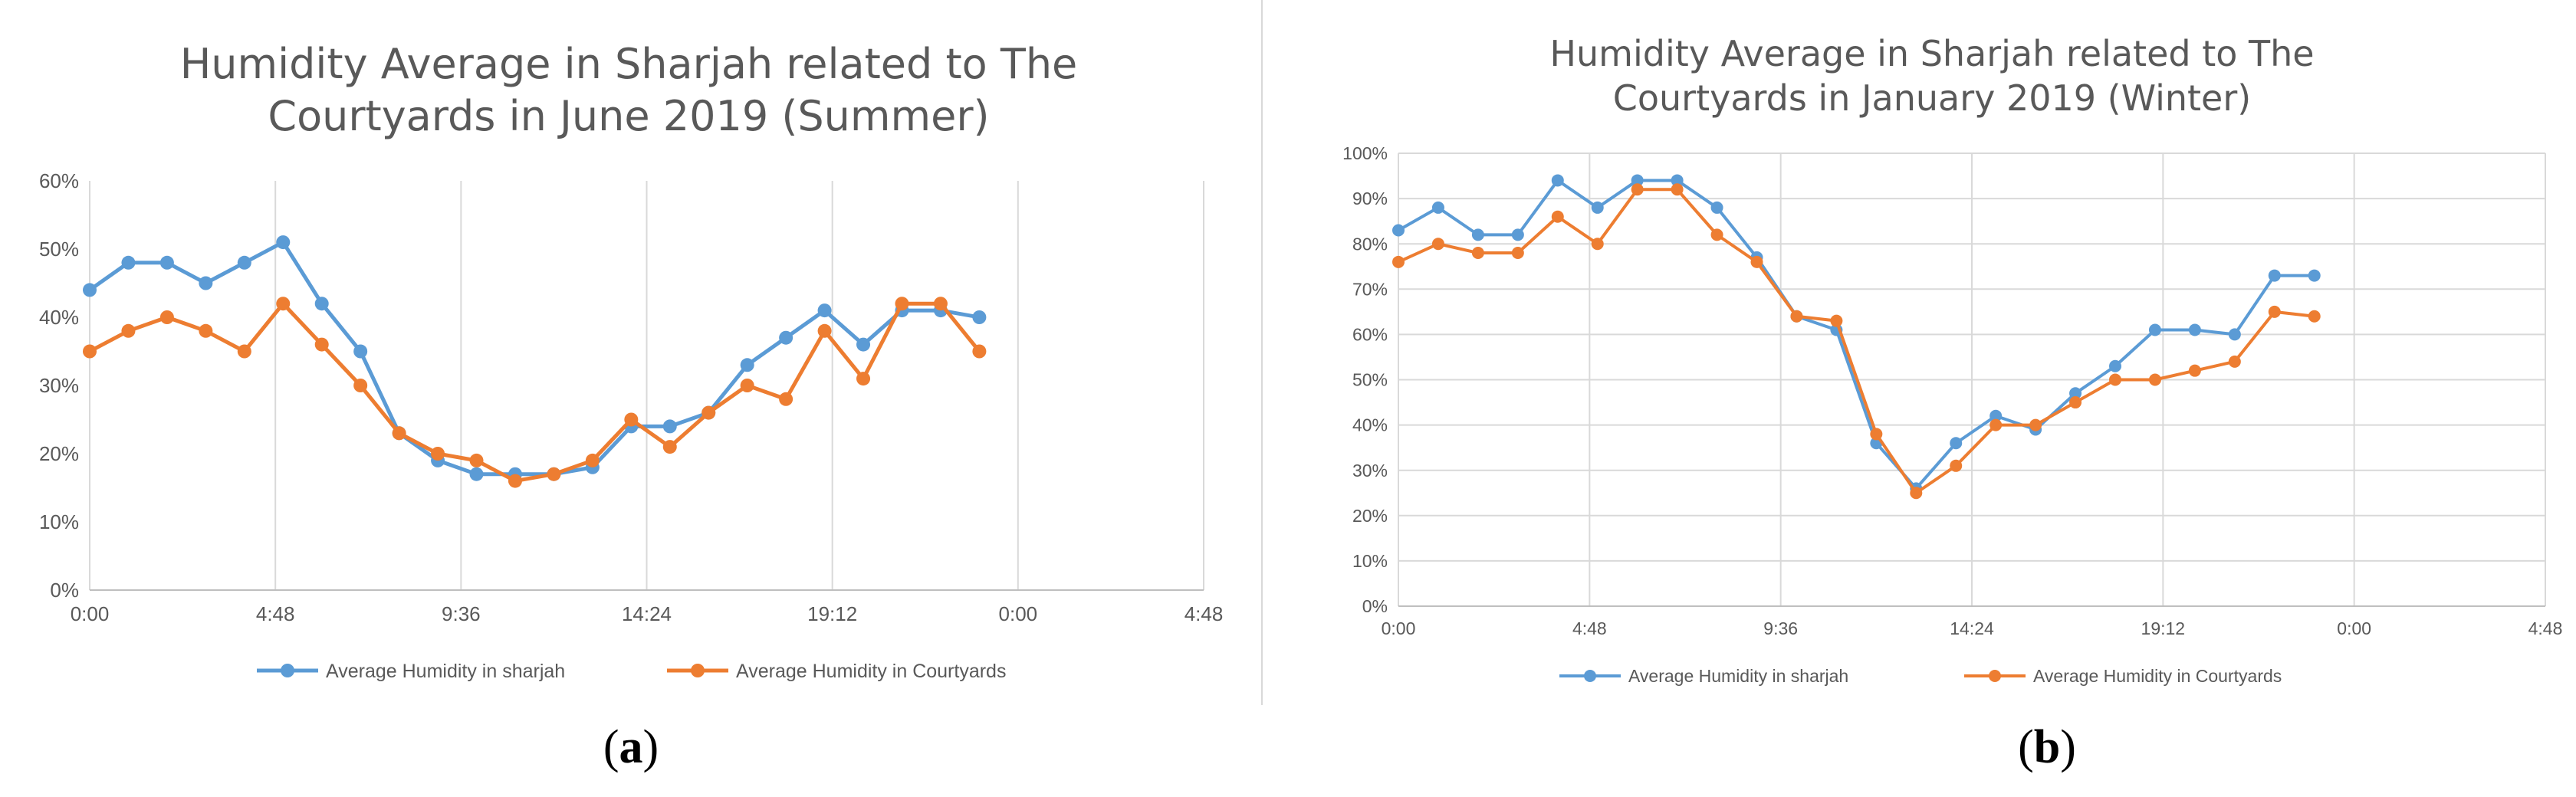  I want to click on y-tick-label: 70%, so click(1370, 289).